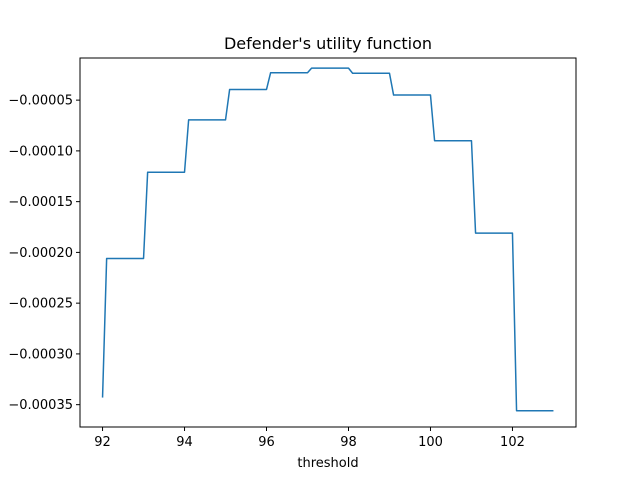  I want to click on x-axis-label: threshold, so click(327, 463).